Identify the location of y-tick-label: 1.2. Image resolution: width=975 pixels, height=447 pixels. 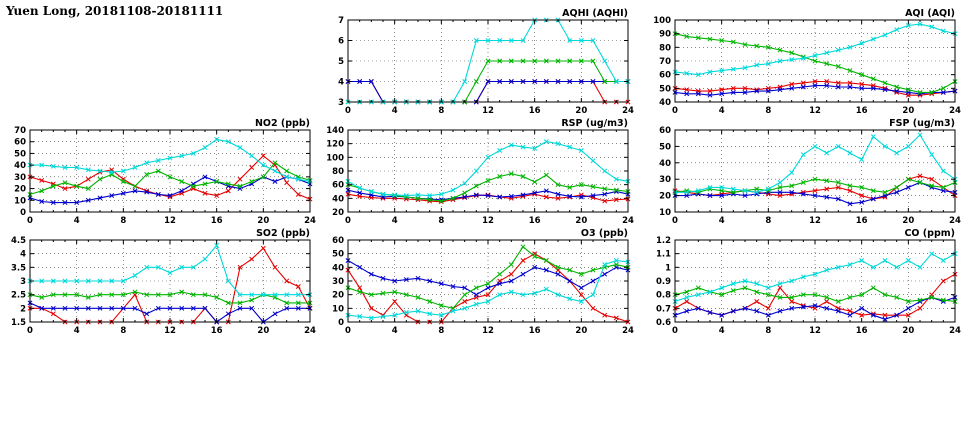
(663, 241).